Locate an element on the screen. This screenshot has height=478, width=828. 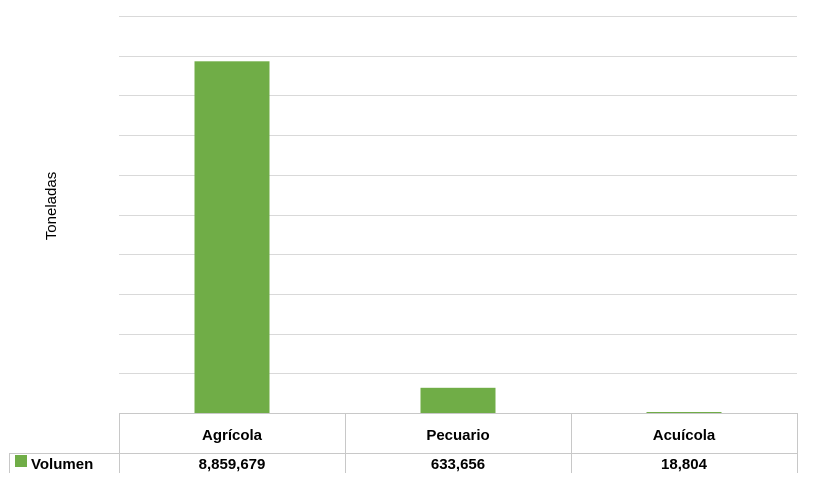
legend-swatch is located at coordinates (21, 461).